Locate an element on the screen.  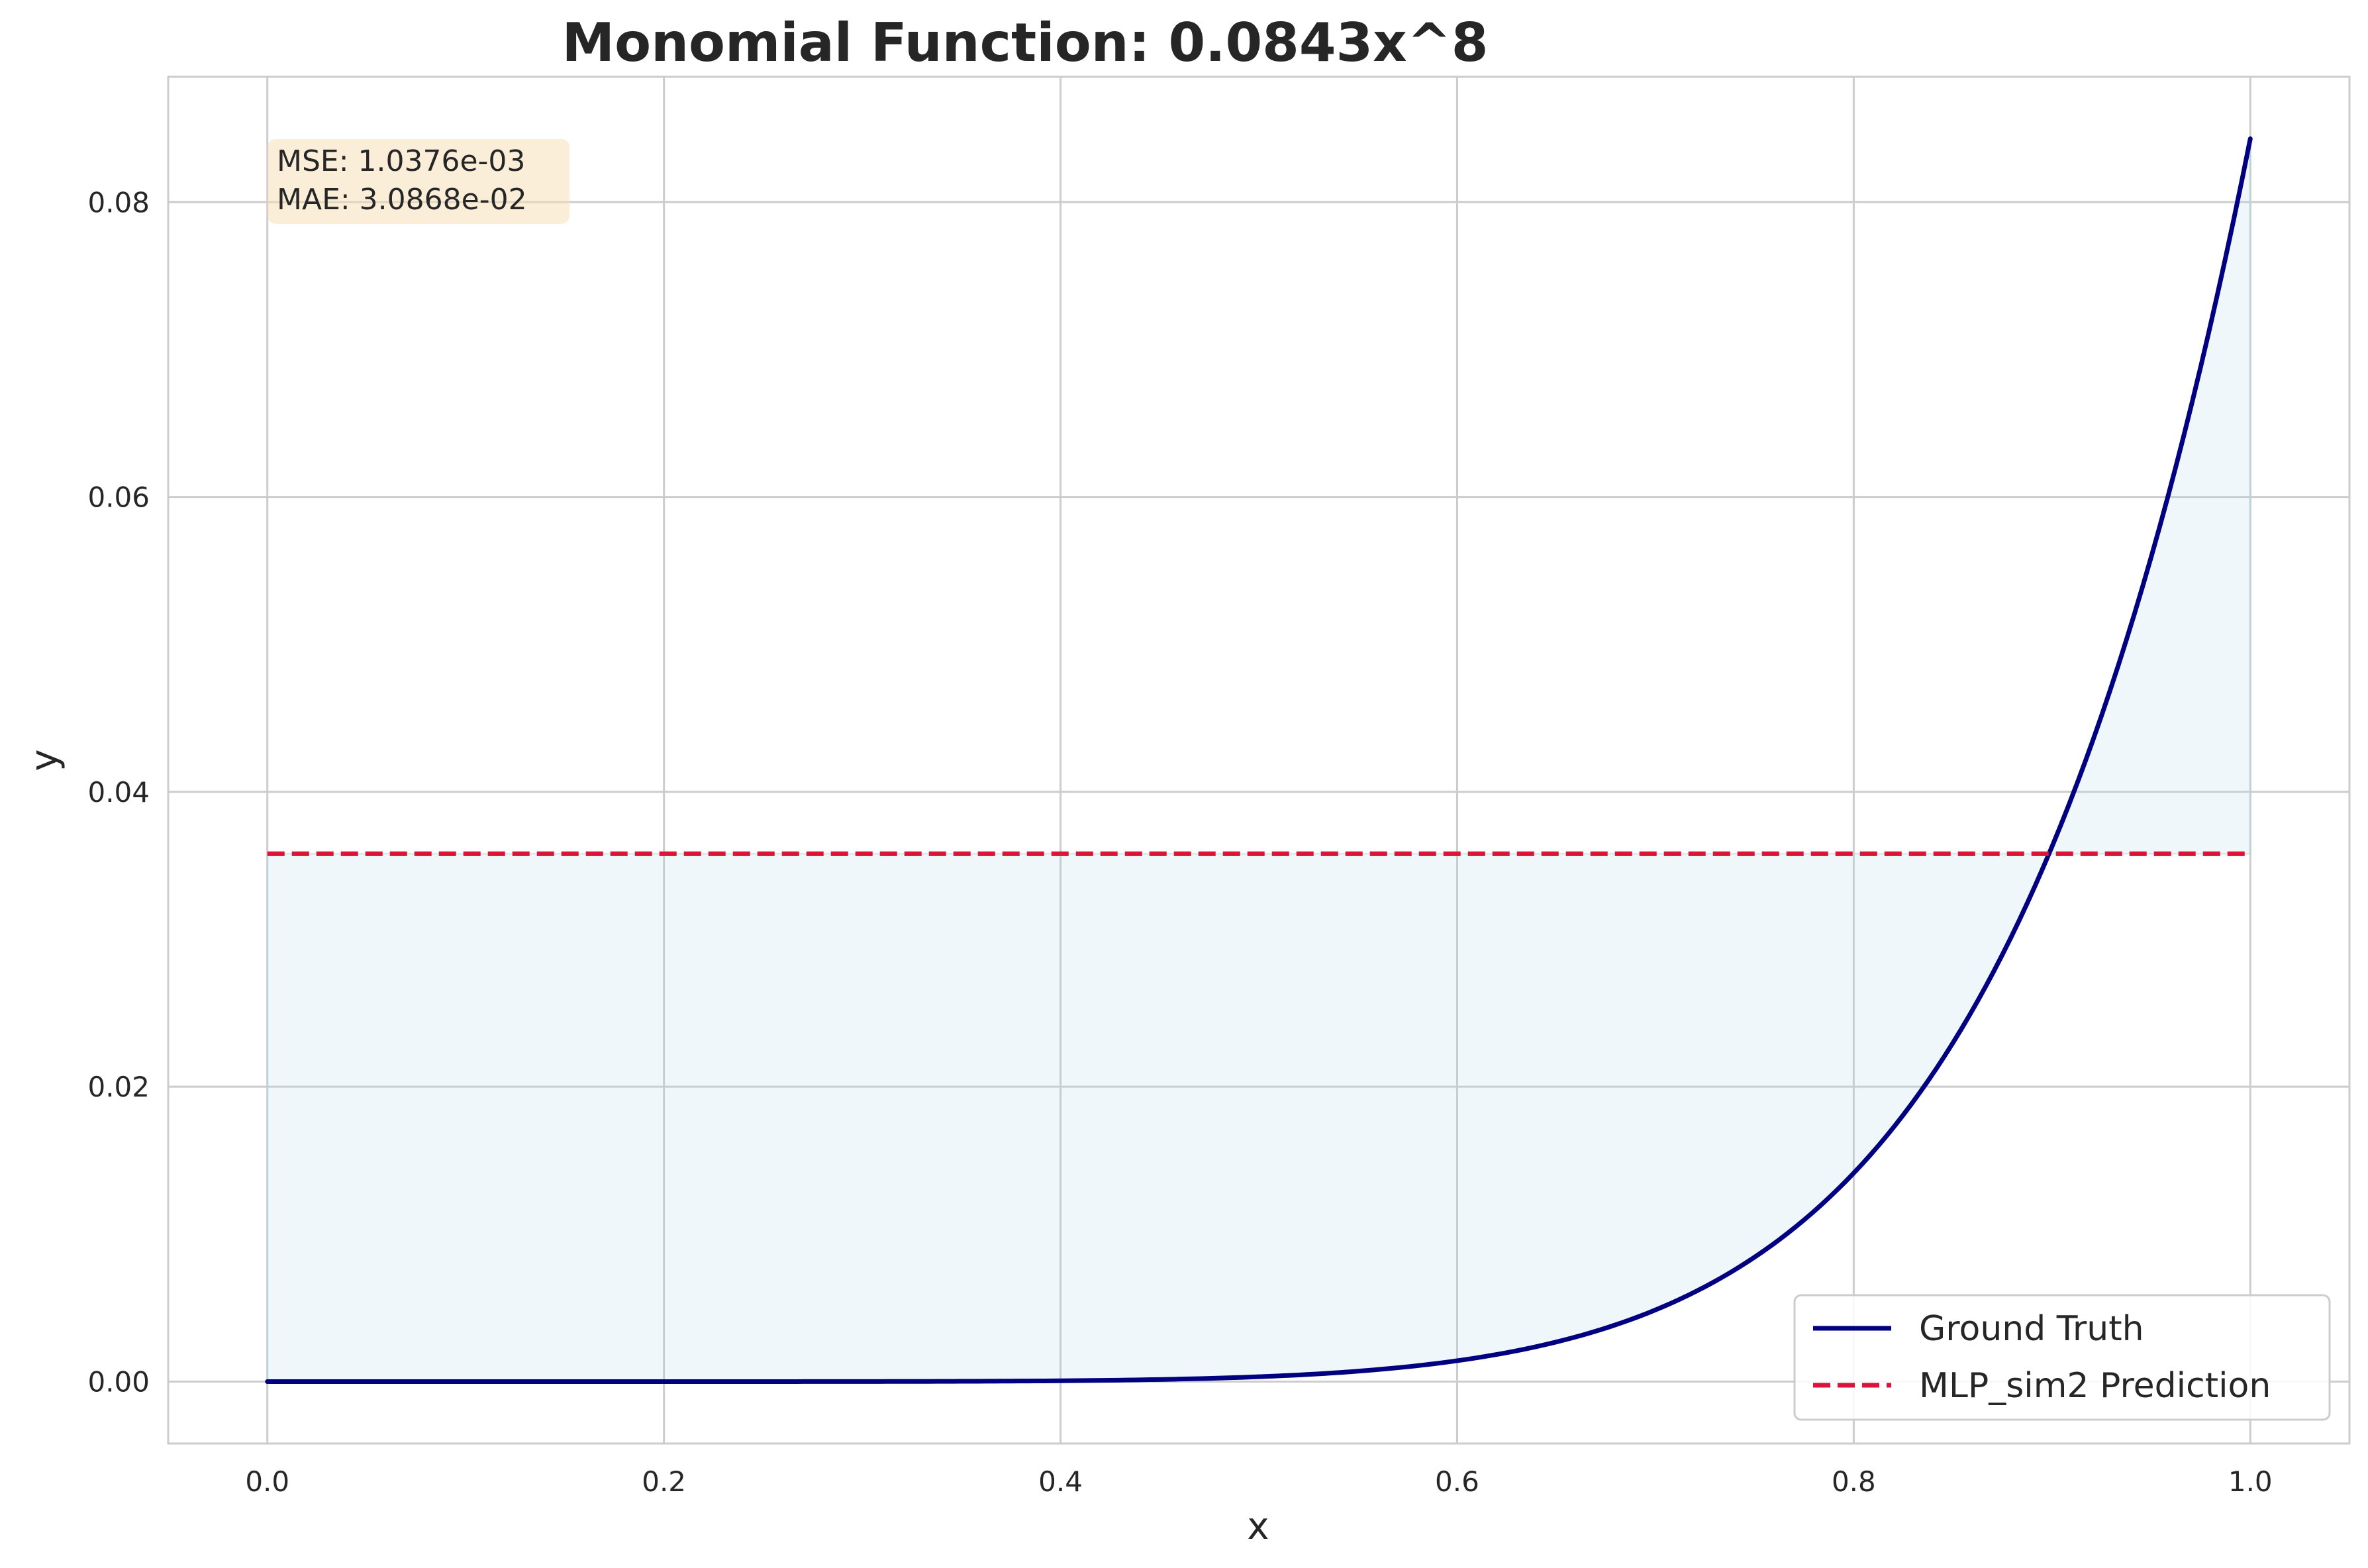
y-tick-label: 0.08 is located at coordinates (118, 202).